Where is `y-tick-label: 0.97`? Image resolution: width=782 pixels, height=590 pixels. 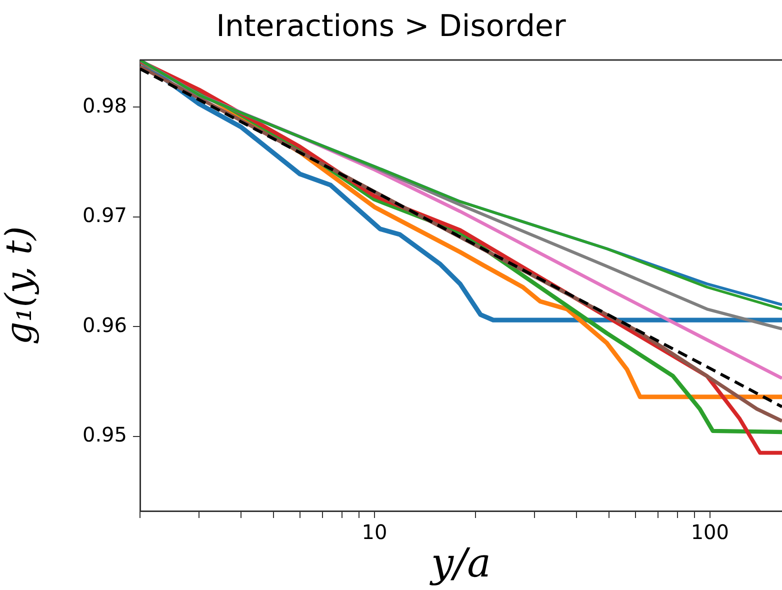
y-tick-label: 0.97 is located at coordinates (104, 215).